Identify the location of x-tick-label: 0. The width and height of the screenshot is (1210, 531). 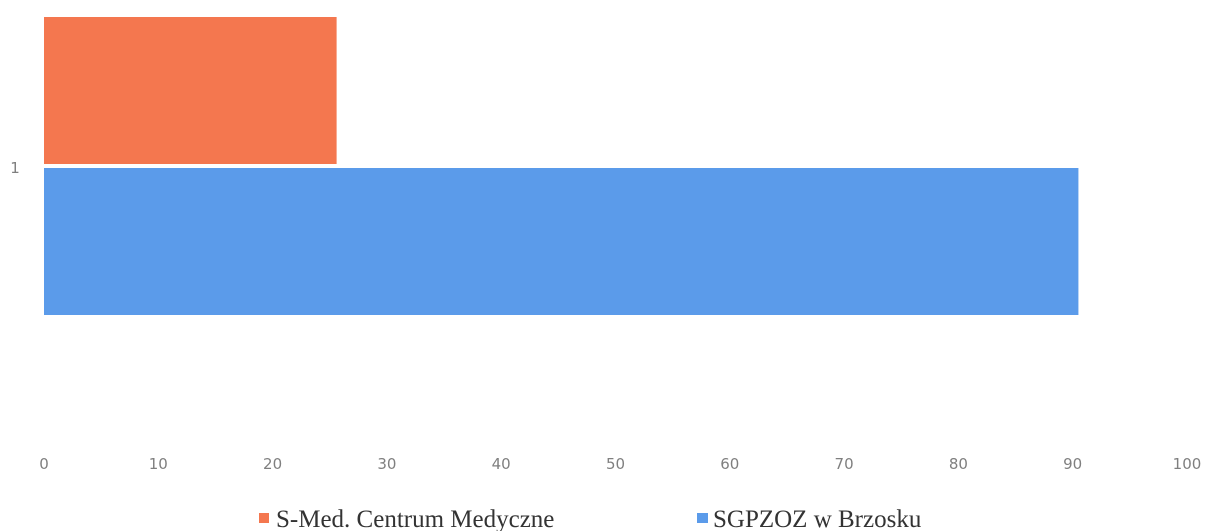
(44, 464).